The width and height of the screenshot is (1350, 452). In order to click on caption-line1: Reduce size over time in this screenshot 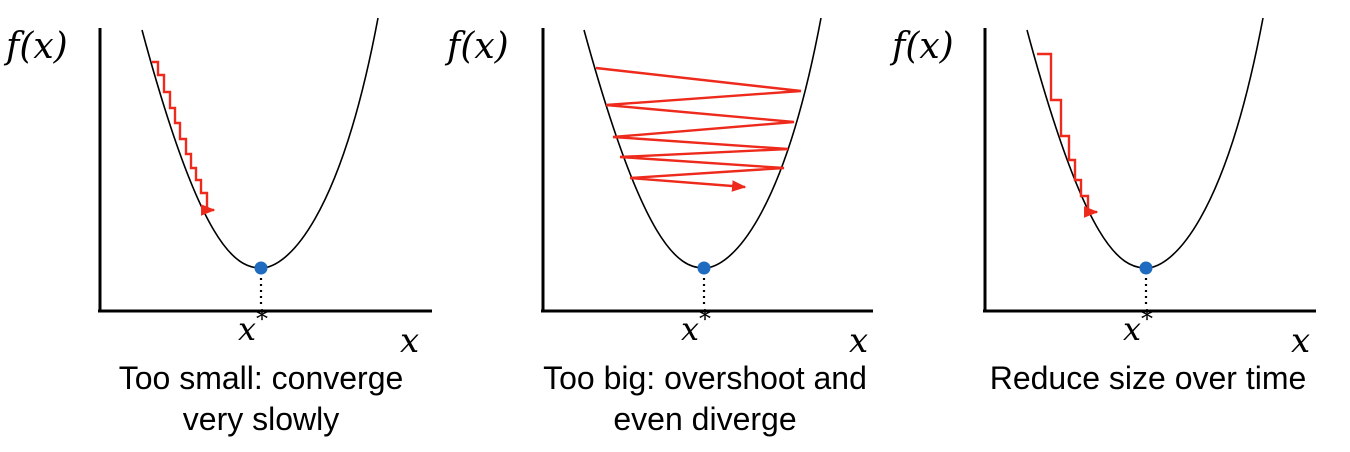, I will do `click(1148, 378)`.